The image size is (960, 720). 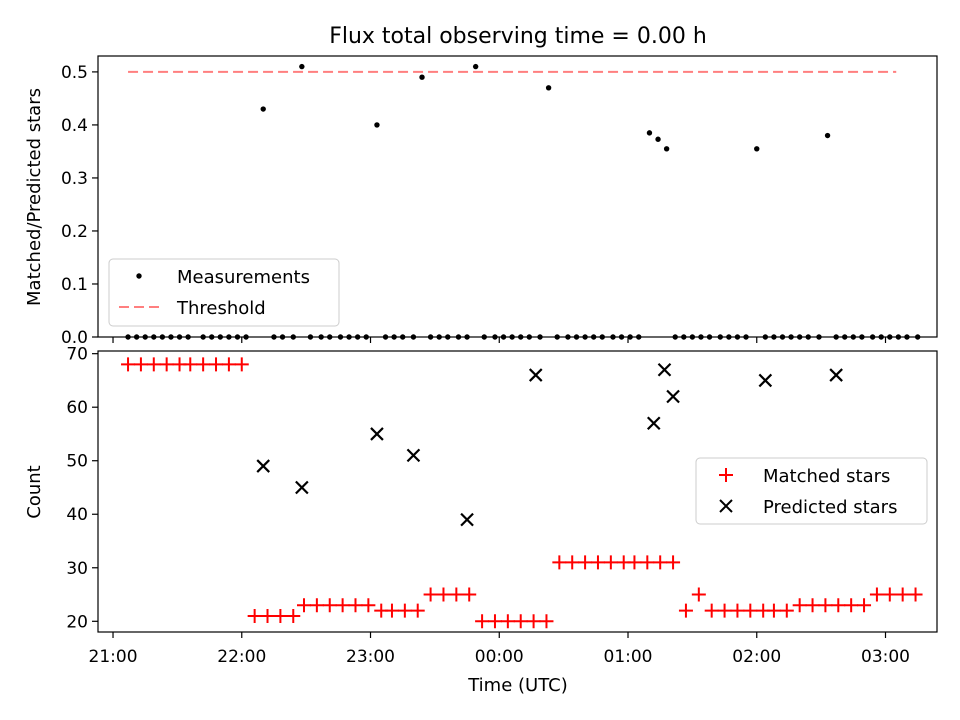 I want to click on legend-marker-matched-stars, so click(x=726, y=475).